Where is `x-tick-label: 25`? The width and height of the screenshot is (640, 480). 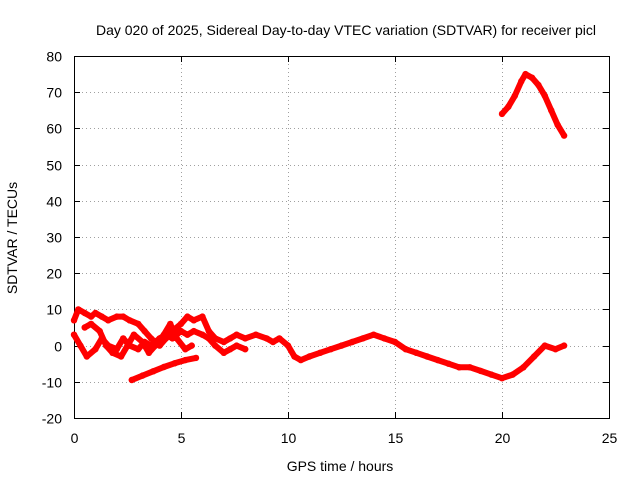 x-tick-label: 25 is located at coordinates (610, 438).